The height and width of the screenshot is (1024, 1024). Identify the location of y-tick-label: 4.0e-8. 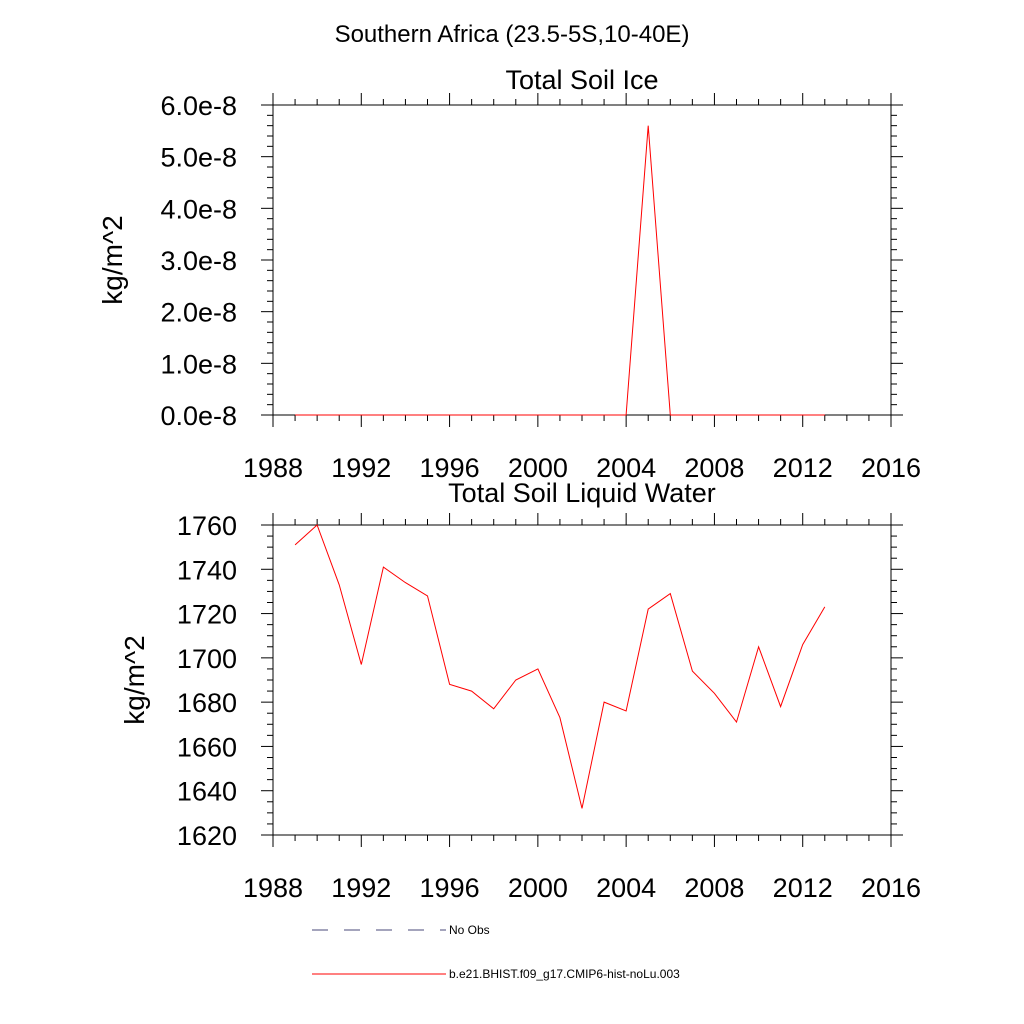
(198, 209).